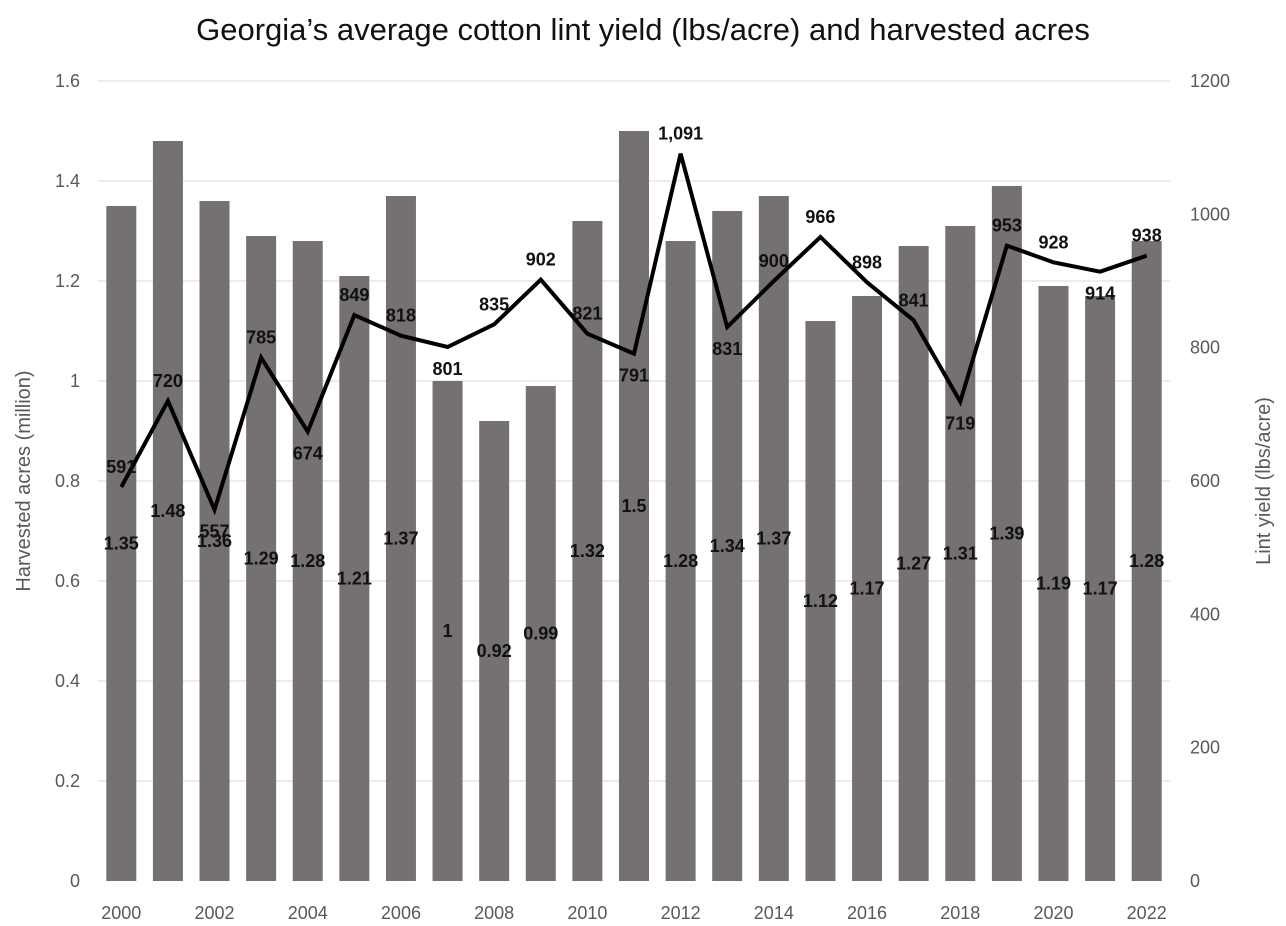  I want to click on line-data-label: 719, so click(960, 424).